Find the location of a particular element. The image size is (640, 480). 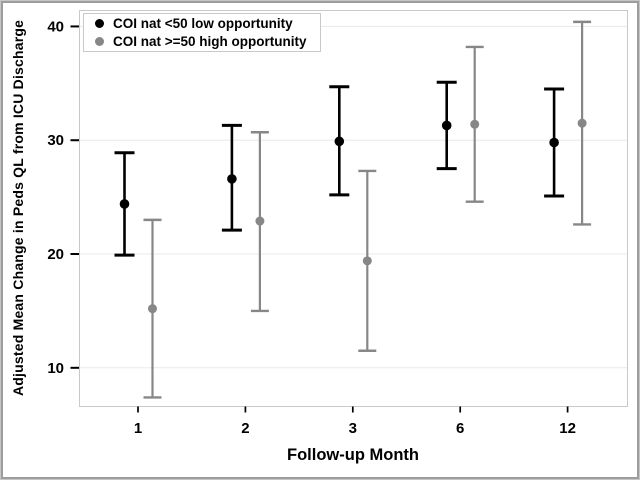

y-tick-label: 30 is located at coordinates (55, 140).